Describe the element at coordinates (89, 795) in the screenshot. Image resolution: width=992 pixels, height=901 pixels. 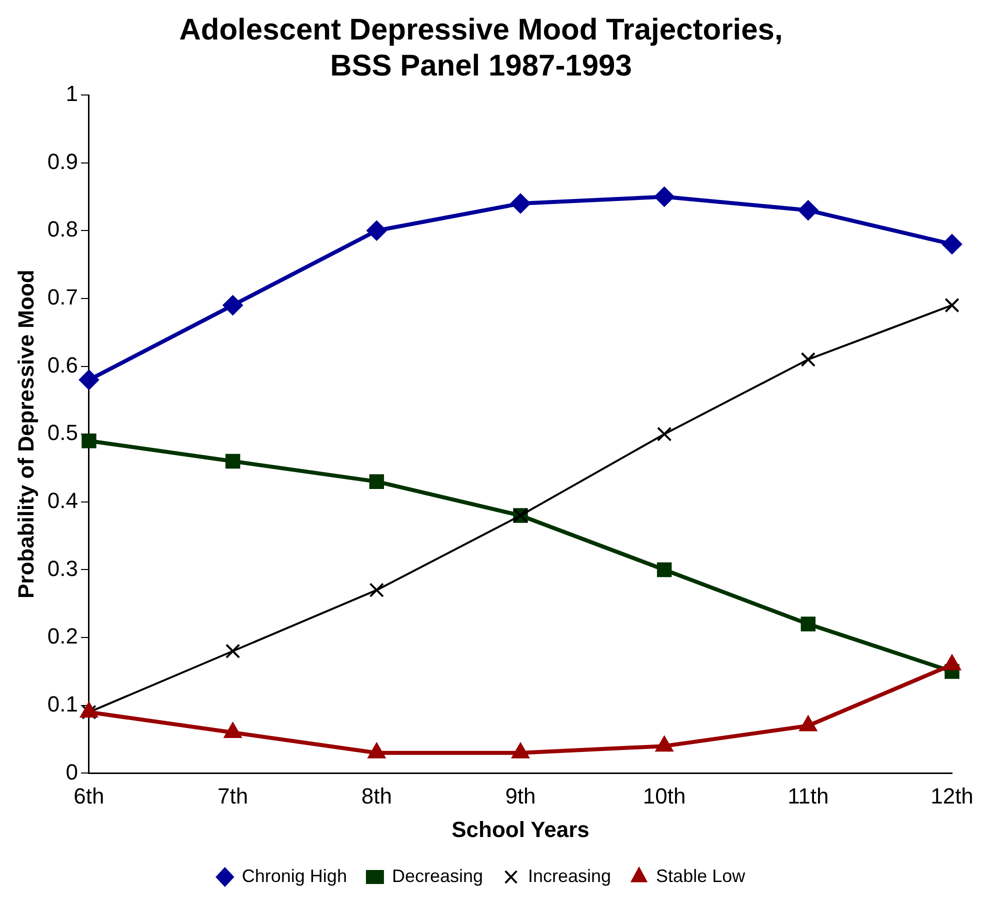
I see `x-tick-label: 6th` at that location.